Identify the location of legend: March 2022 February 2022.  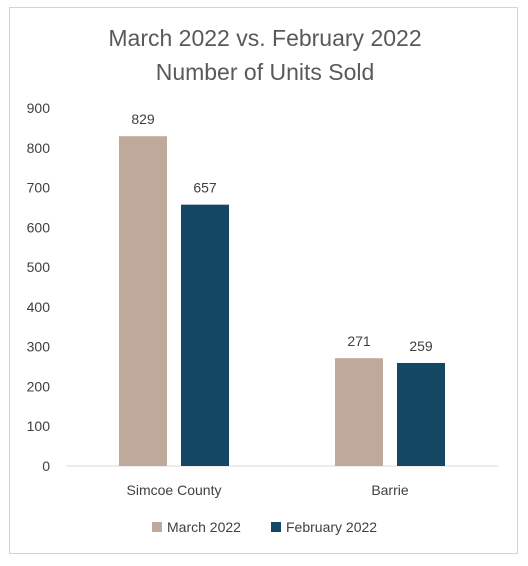
(264, 527).